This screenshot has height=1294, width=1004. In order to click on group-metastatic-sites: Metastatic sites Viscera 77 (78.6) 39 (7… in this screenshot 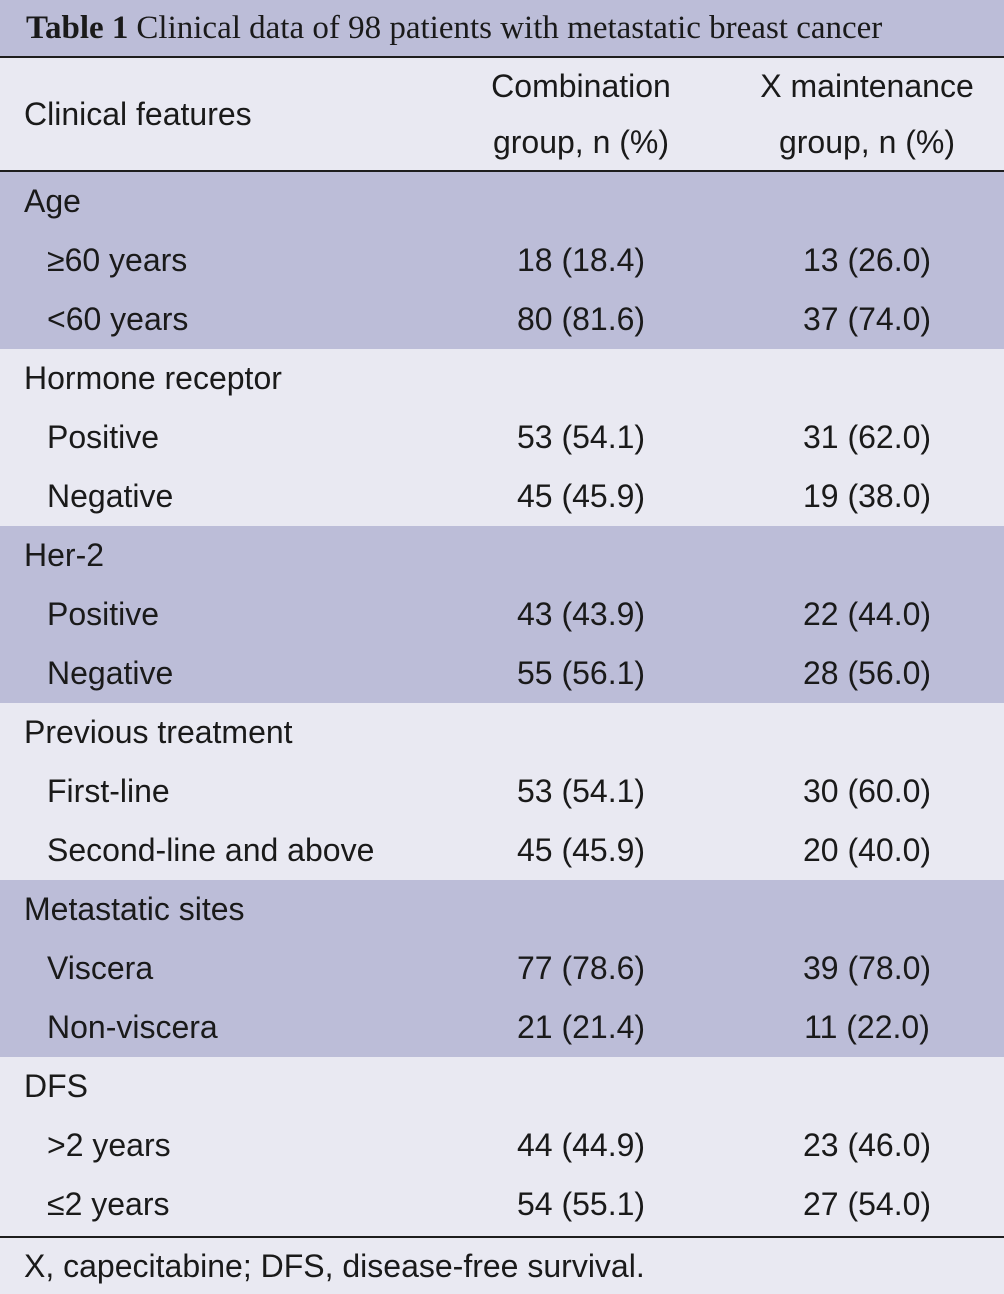, I will do `click(502, 968)`.